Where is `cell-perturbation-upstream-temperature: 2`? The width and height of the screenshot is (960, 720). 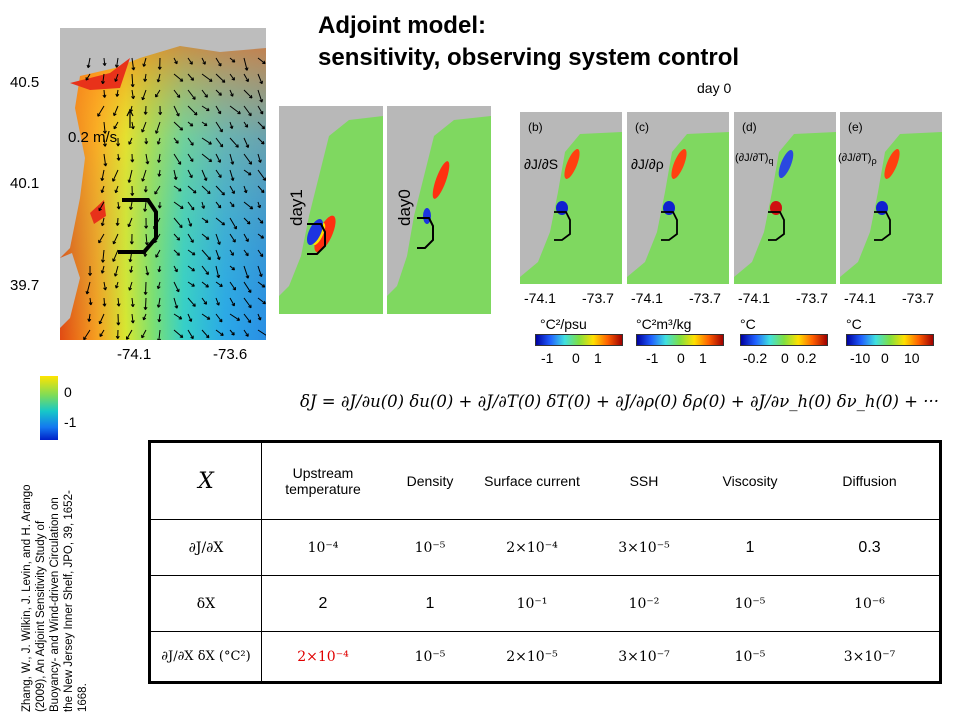 cell-perturbation-upstream-temperature: 2 is located at coordinates (322, 603).